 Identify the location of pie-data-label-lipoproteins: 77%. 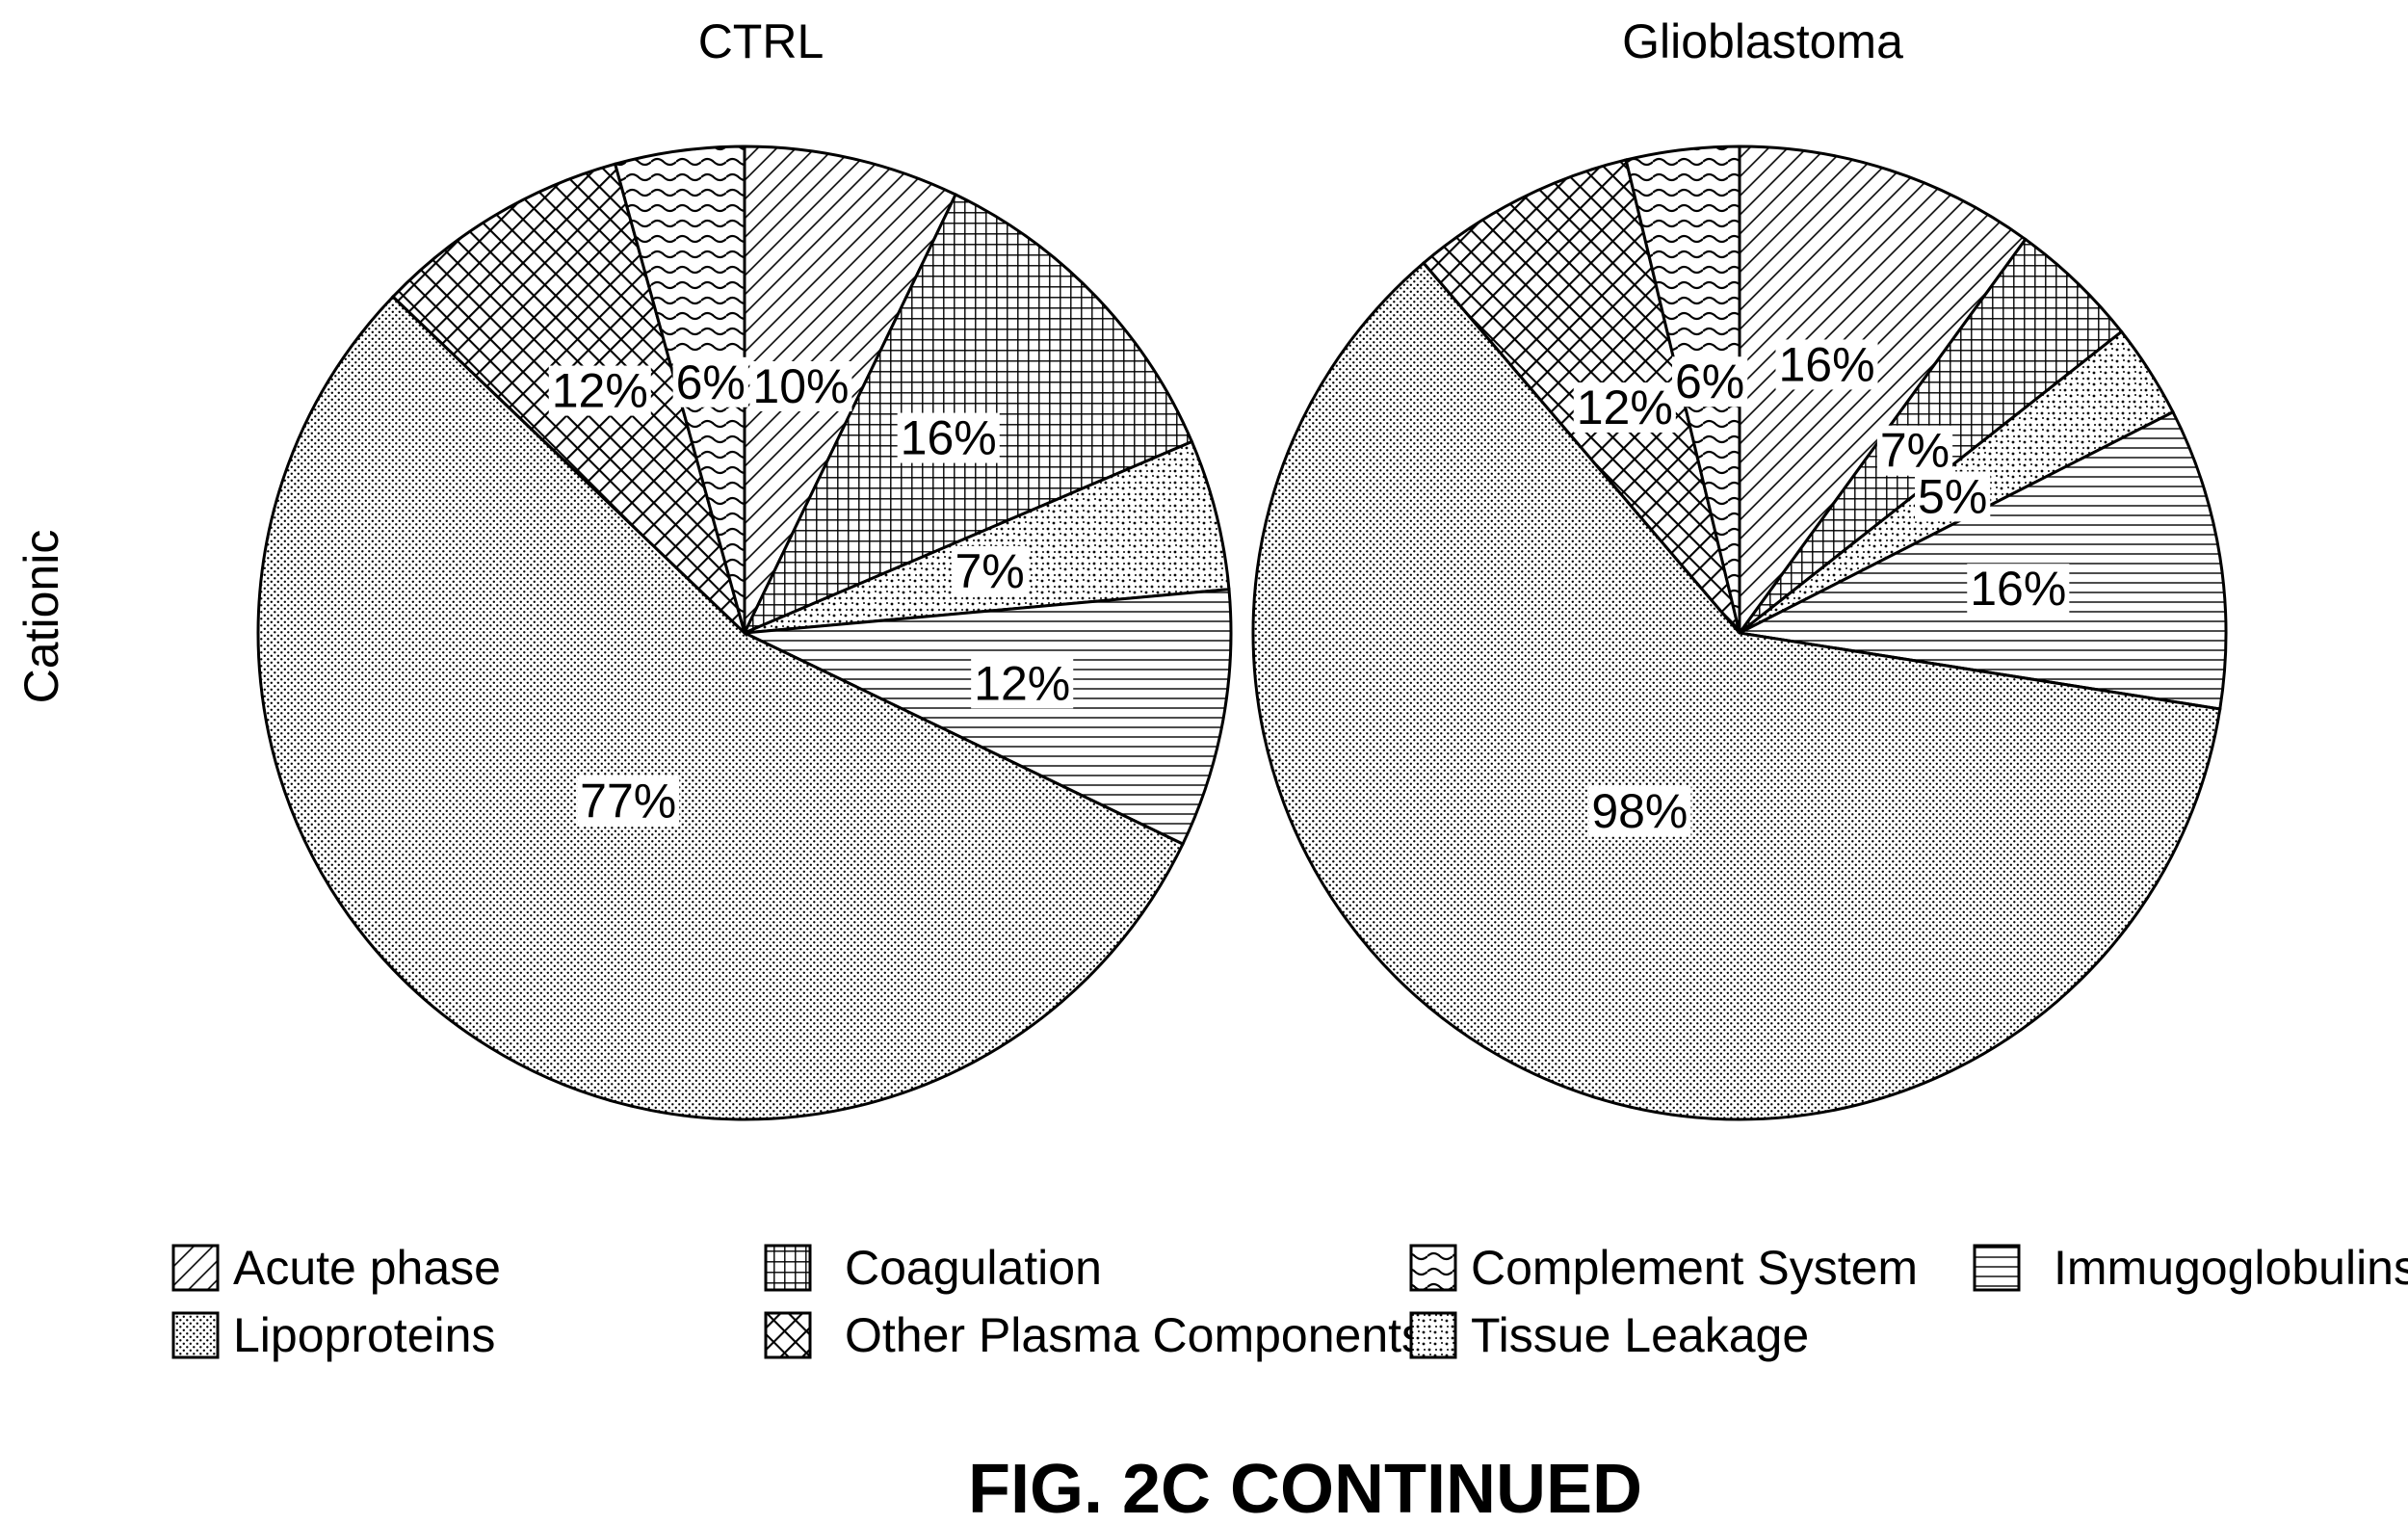
(628, 801).